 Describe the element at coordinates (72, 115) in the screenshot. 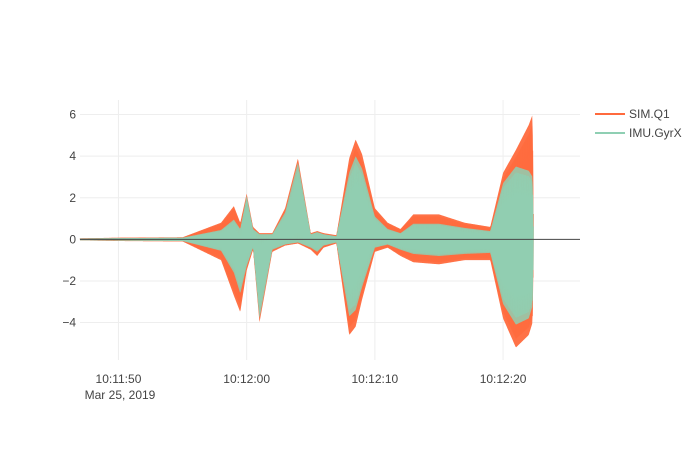

I see `y-tick-label: 6` at that location.